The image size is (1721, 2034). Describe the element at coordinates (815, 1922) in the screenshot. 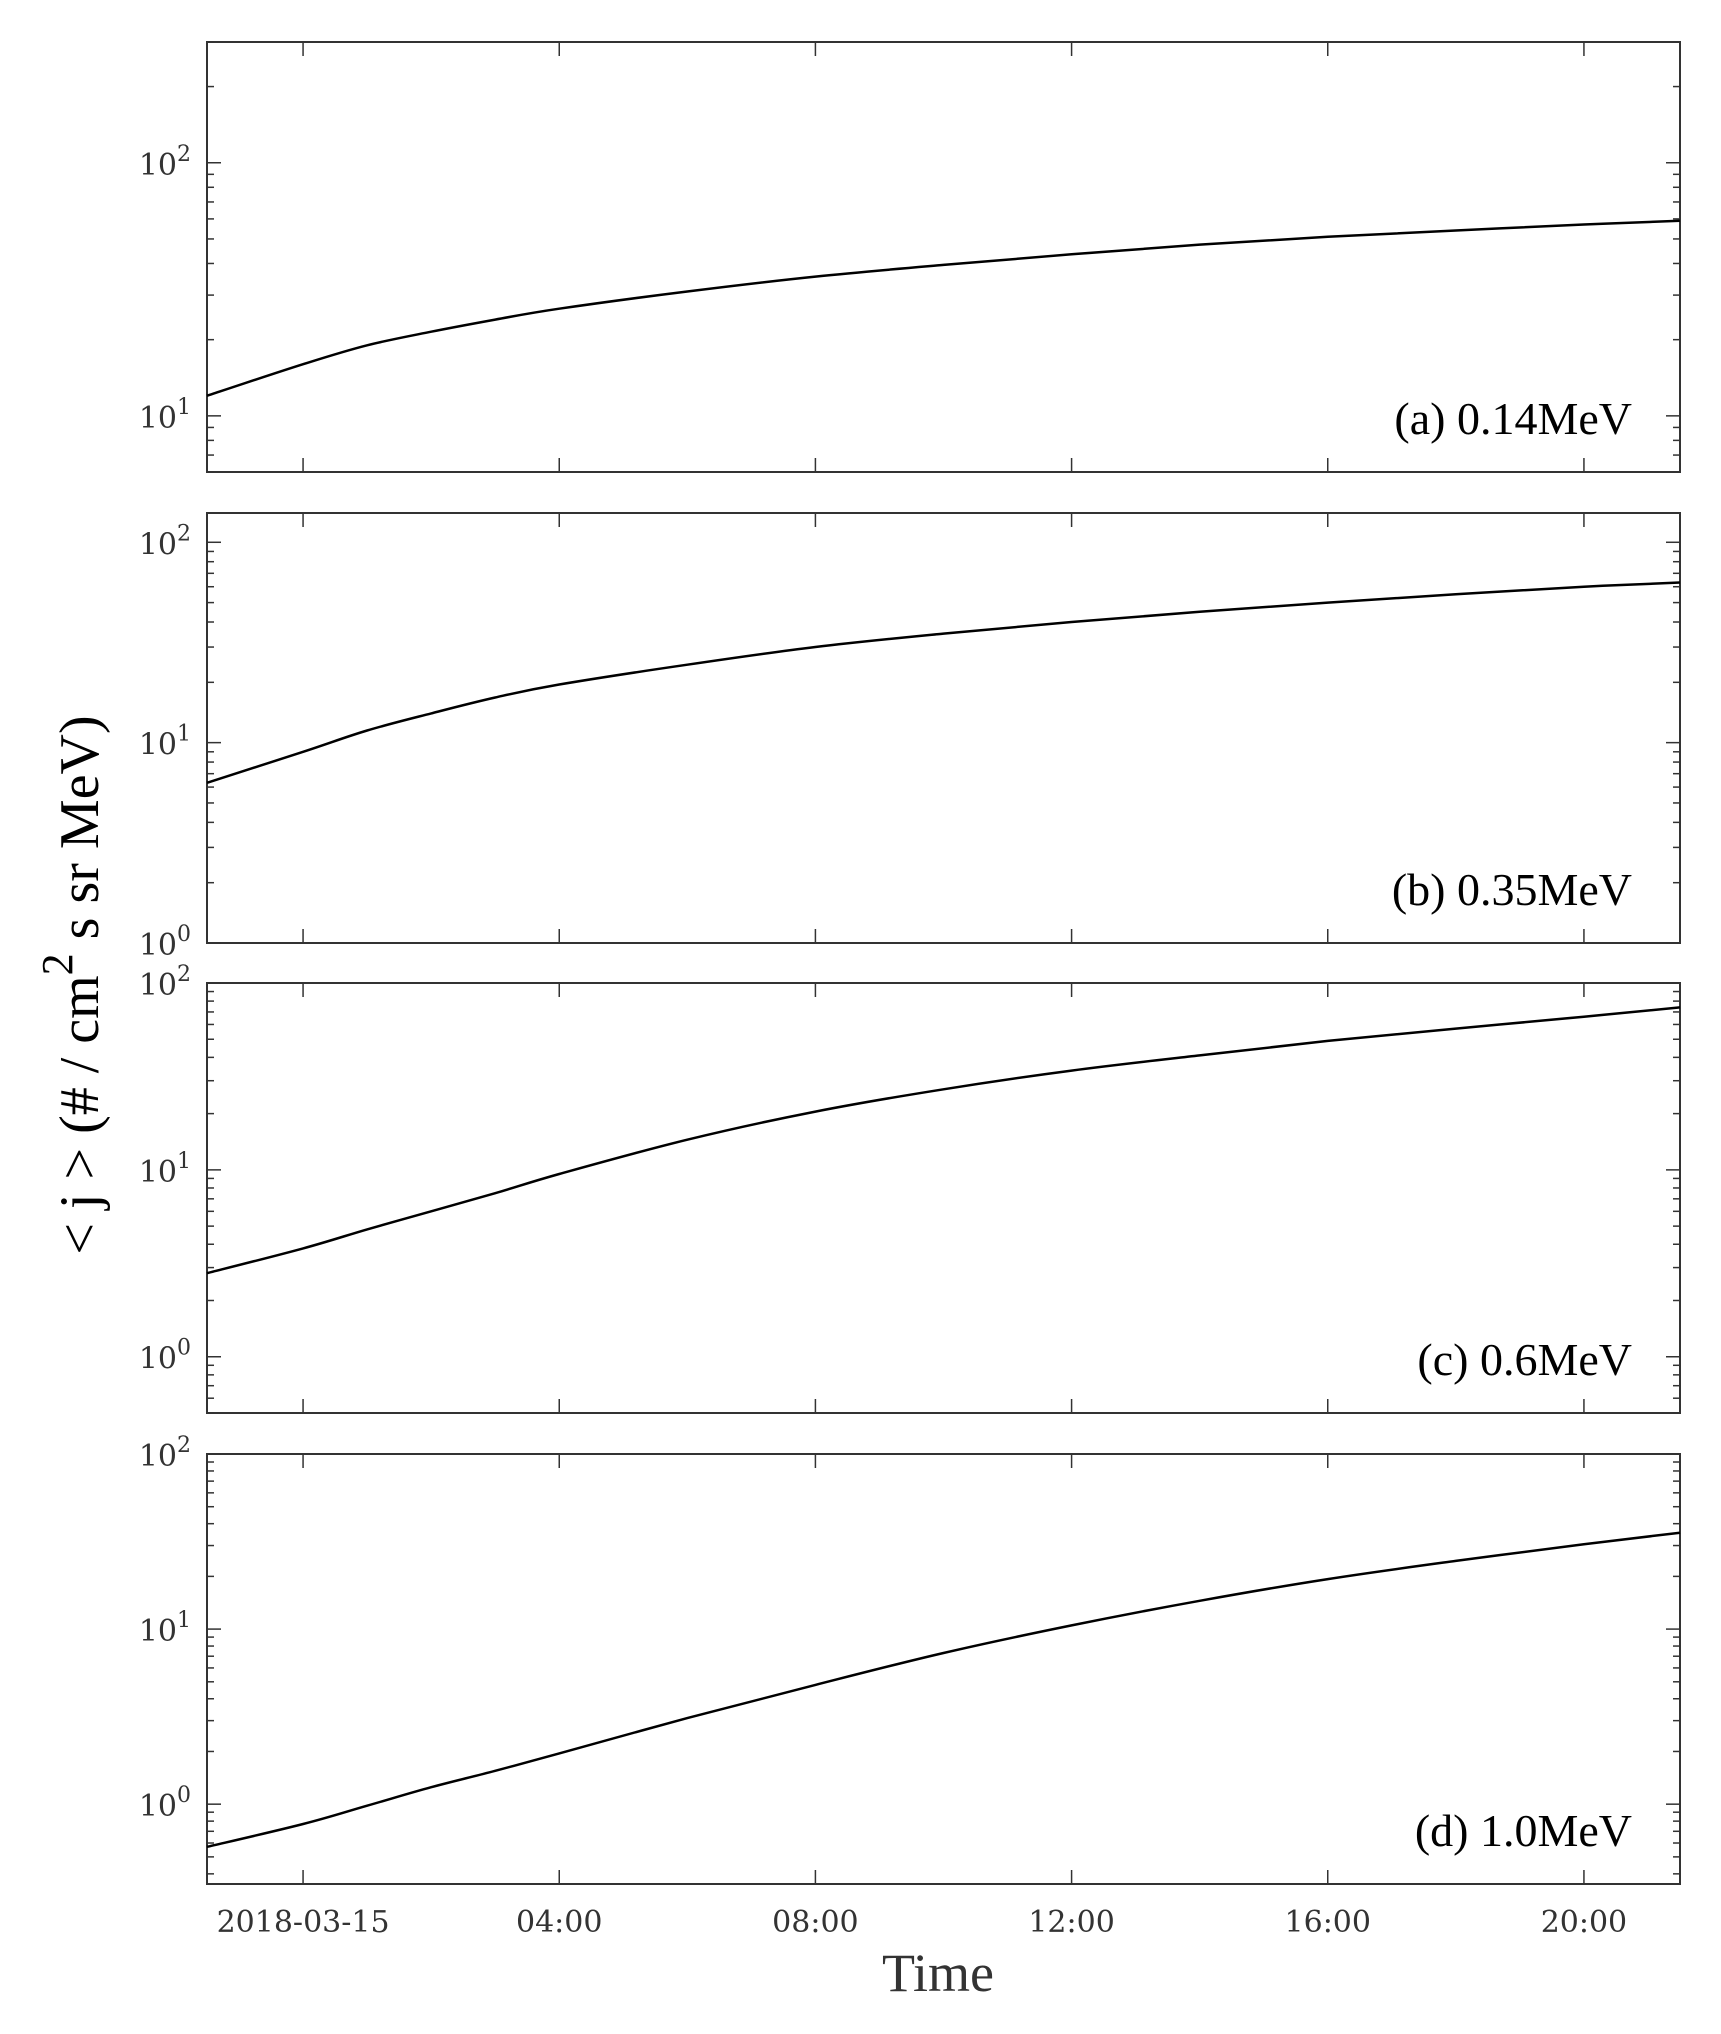

I see `x-tick-label: 08:00` at that location.